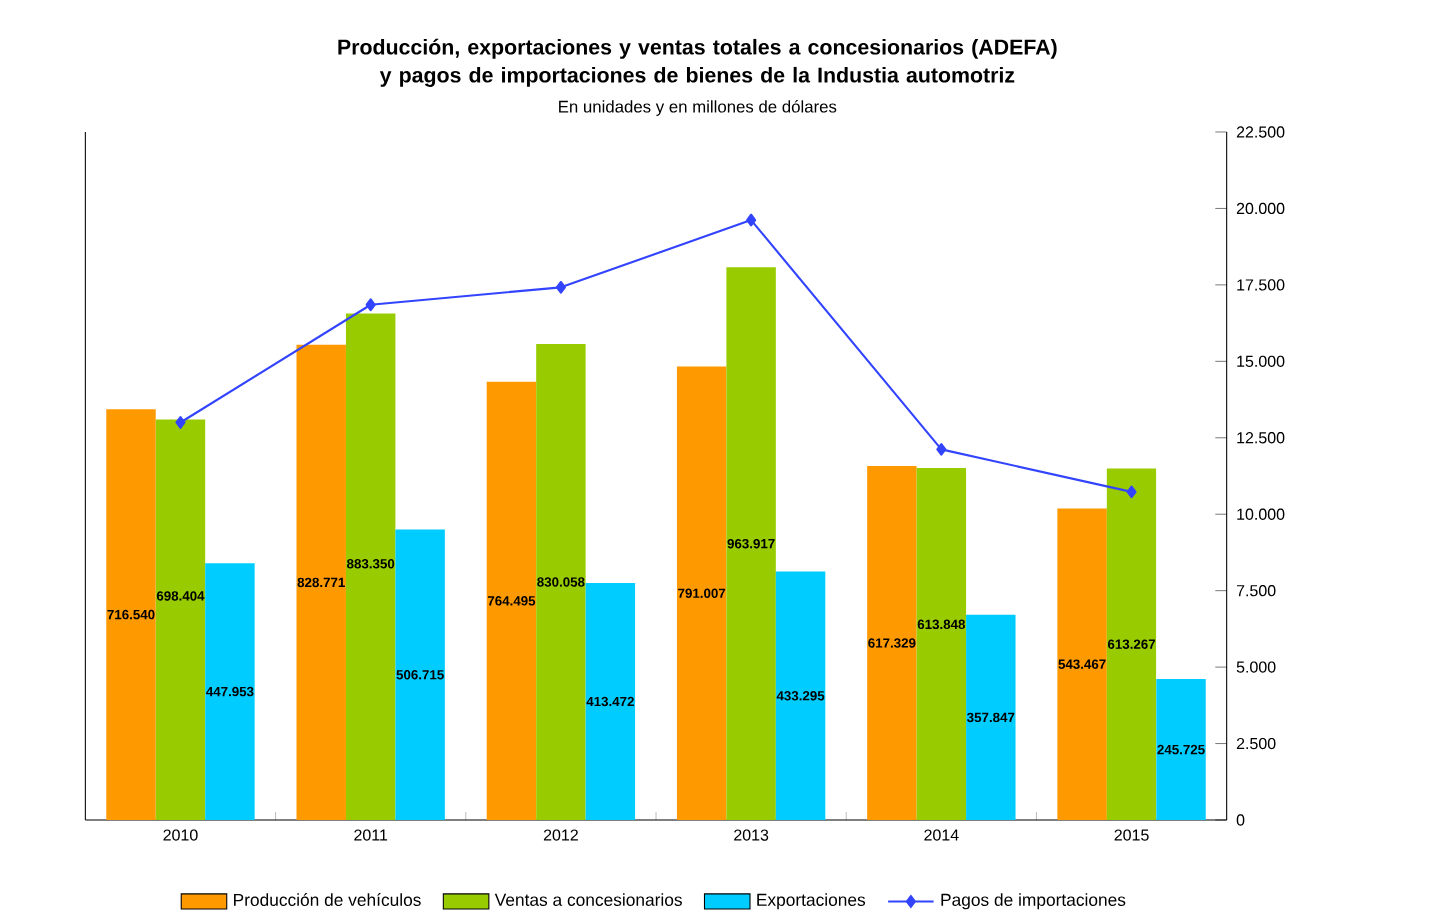 This screenshot has height=920, width=1448. I want to click on chart-subtitle: En unidades y en millones de dólares, so click(698, 107).